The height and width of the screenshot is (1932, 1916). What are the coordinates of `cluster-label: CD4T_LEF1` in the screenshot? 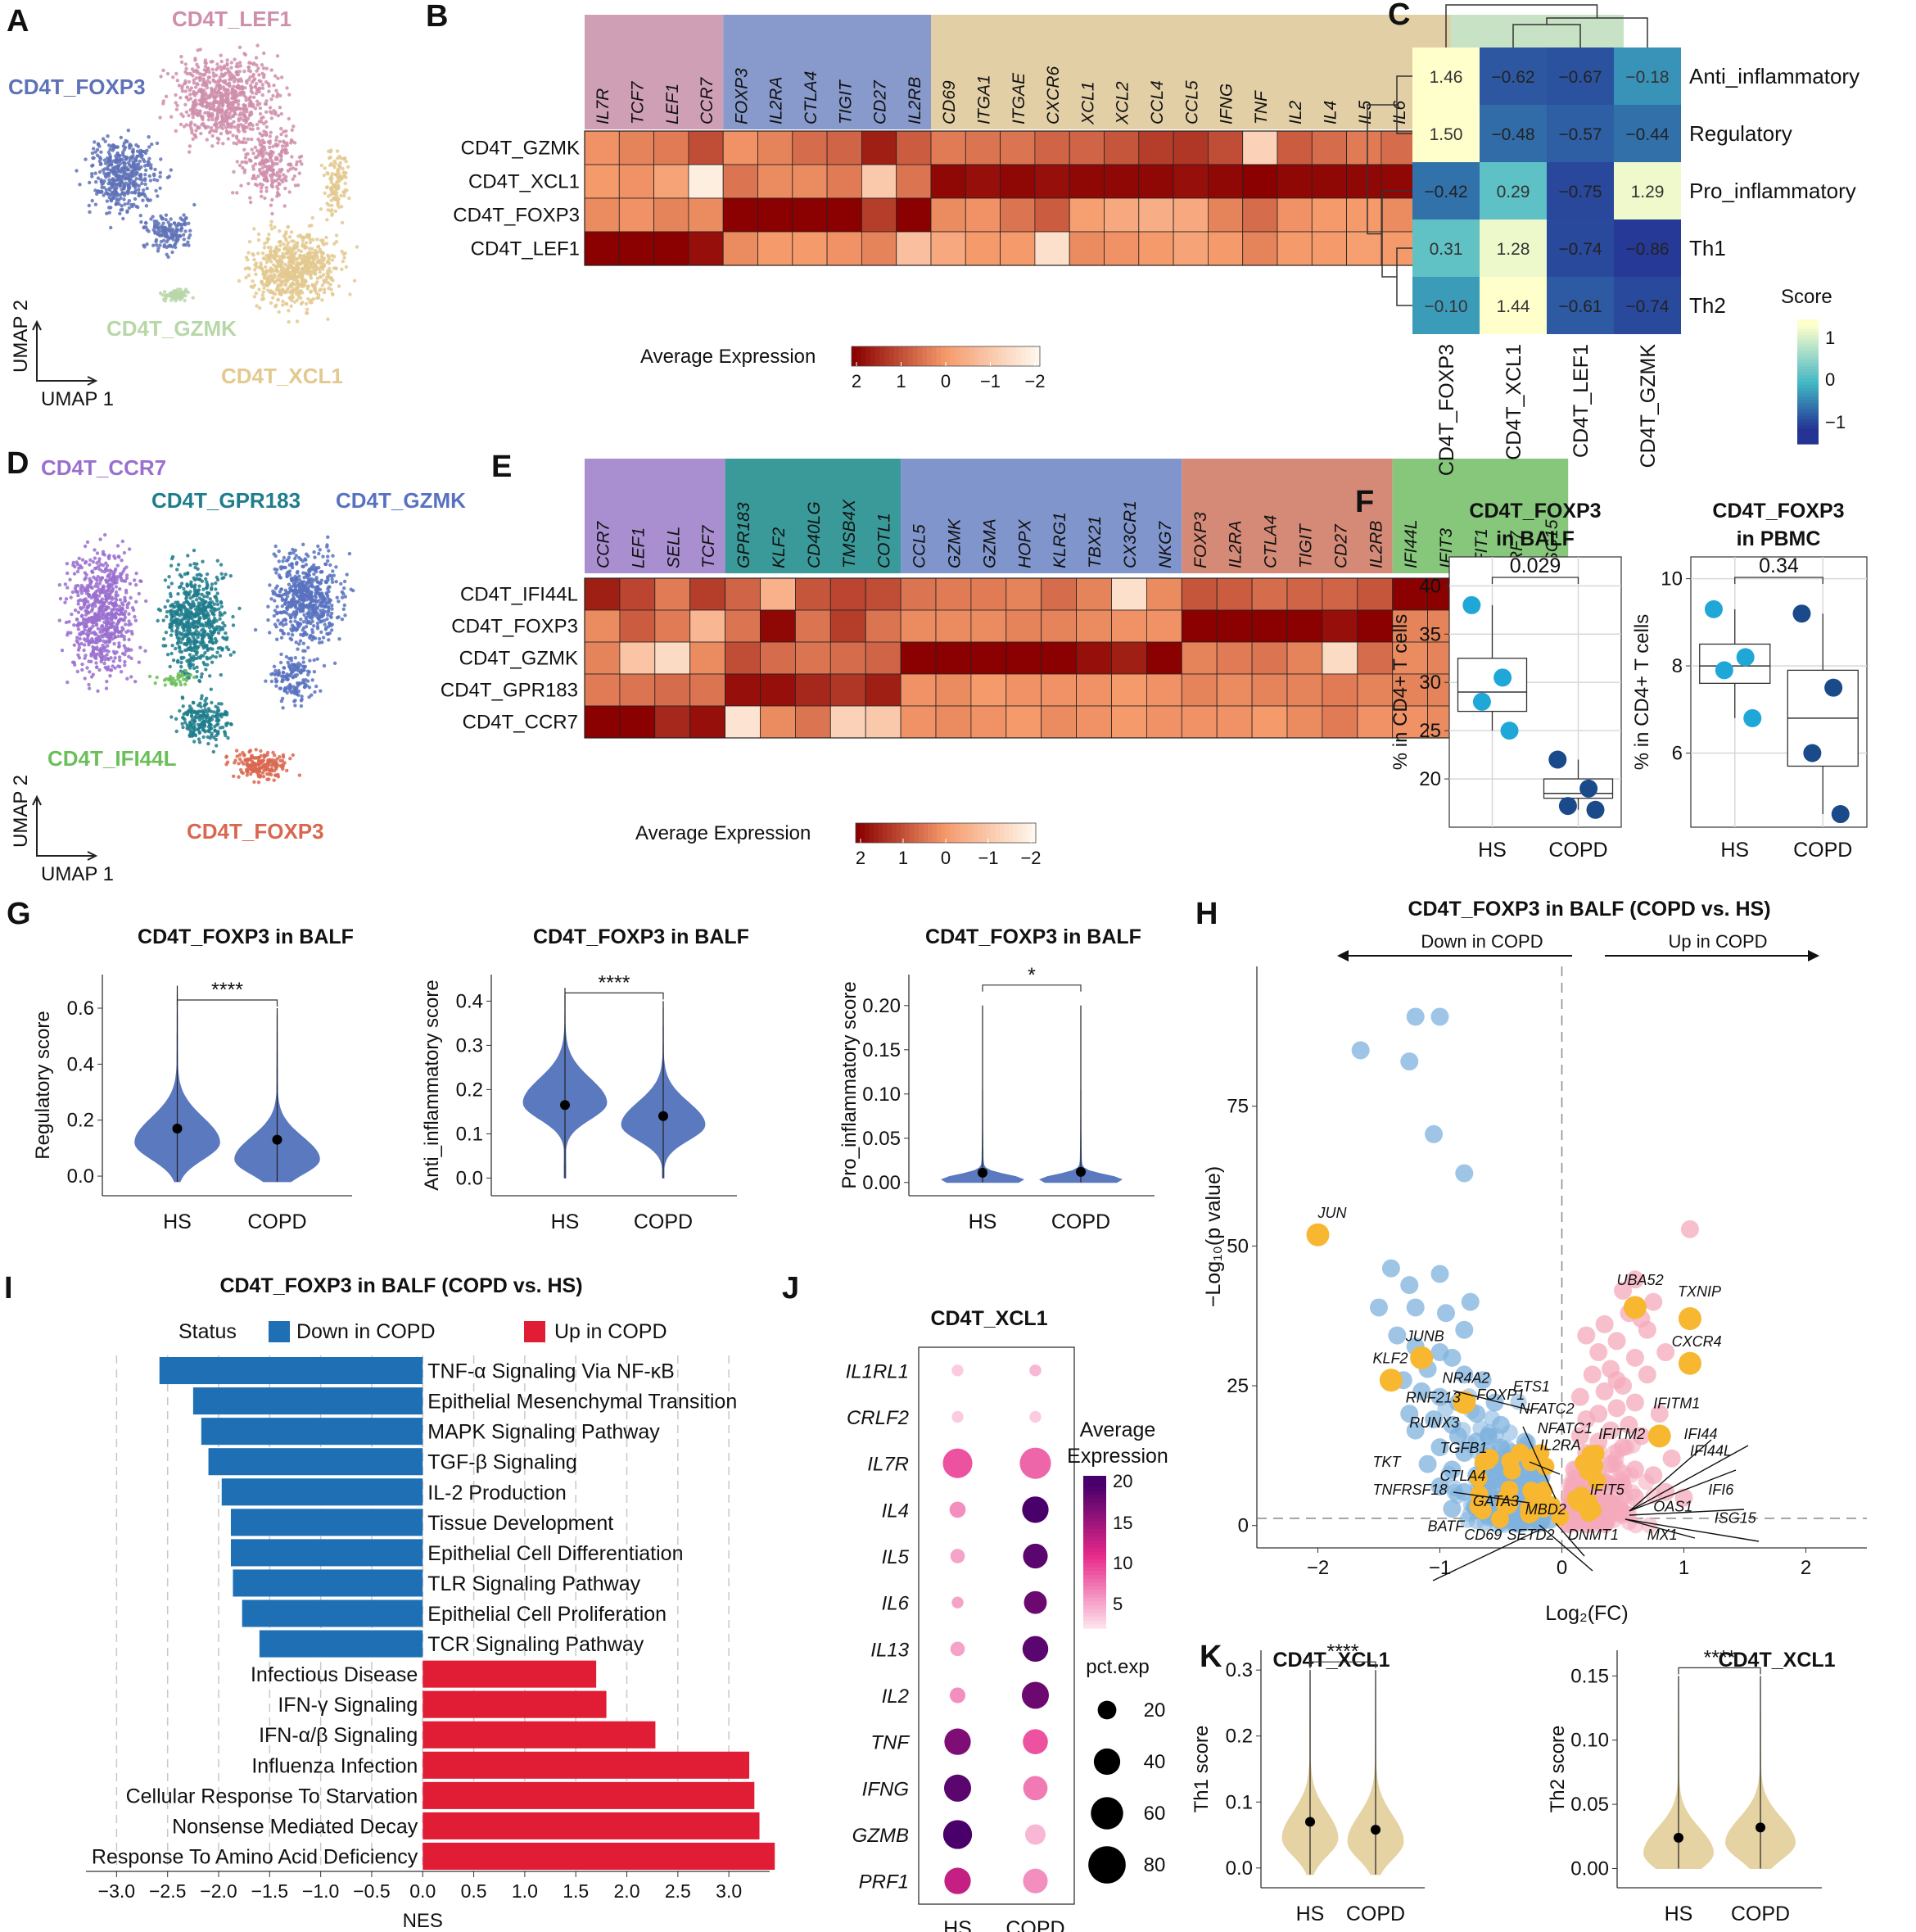 It's located at (232, 19).